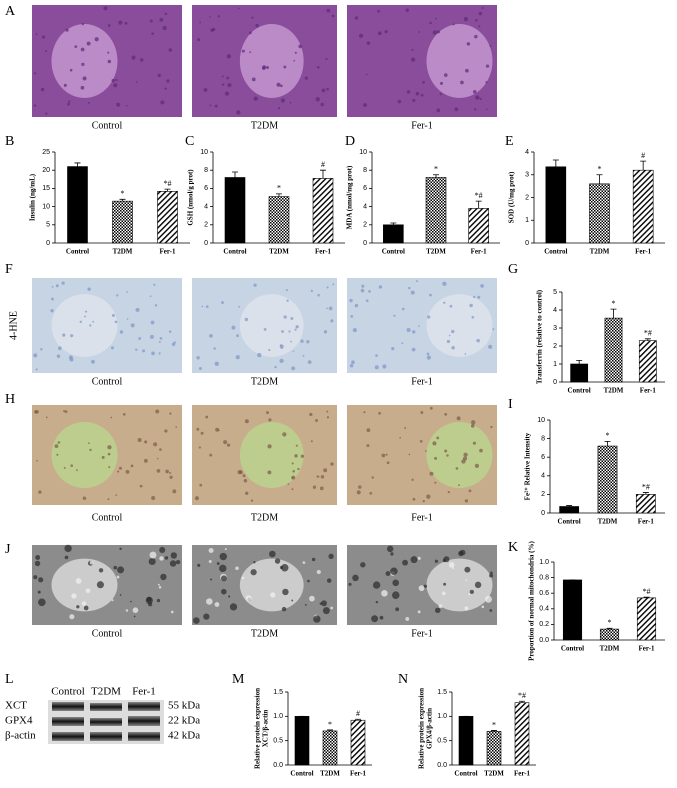 This screenshot has width=677, height=788. What do you see at coordinates (544, 640) in the screenshot?
I see `y-tick-label: 0.0` at bounding box center [544, 640].